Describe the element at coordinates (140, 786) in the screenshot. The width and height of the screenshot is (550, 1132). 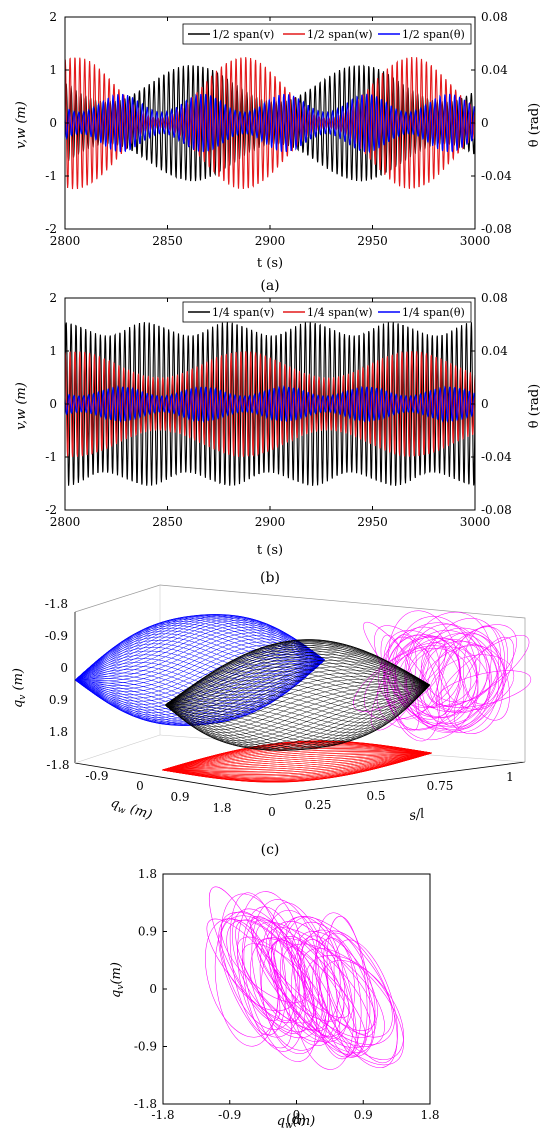
I see `x-tick-label-c: 0` at that location.